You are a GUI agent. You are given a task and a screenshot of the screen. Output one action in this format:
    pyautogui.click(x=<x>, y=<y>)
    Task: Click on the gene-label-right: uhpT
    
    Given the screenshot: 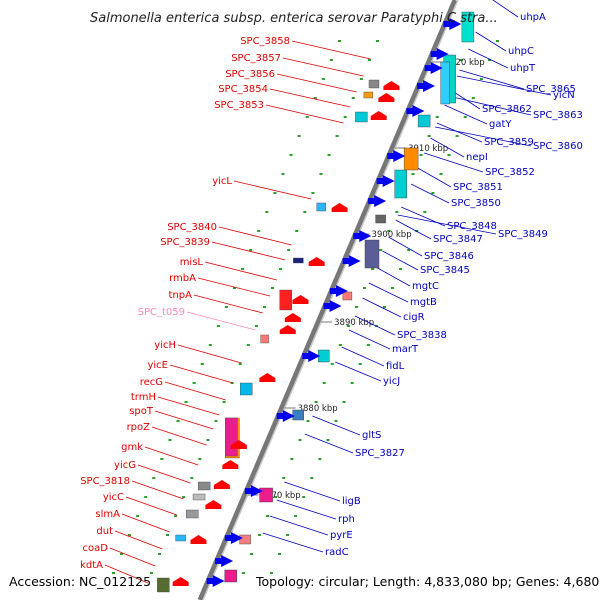 What is the action you would take?
    pyautogui.click(x=523, y=68)
    